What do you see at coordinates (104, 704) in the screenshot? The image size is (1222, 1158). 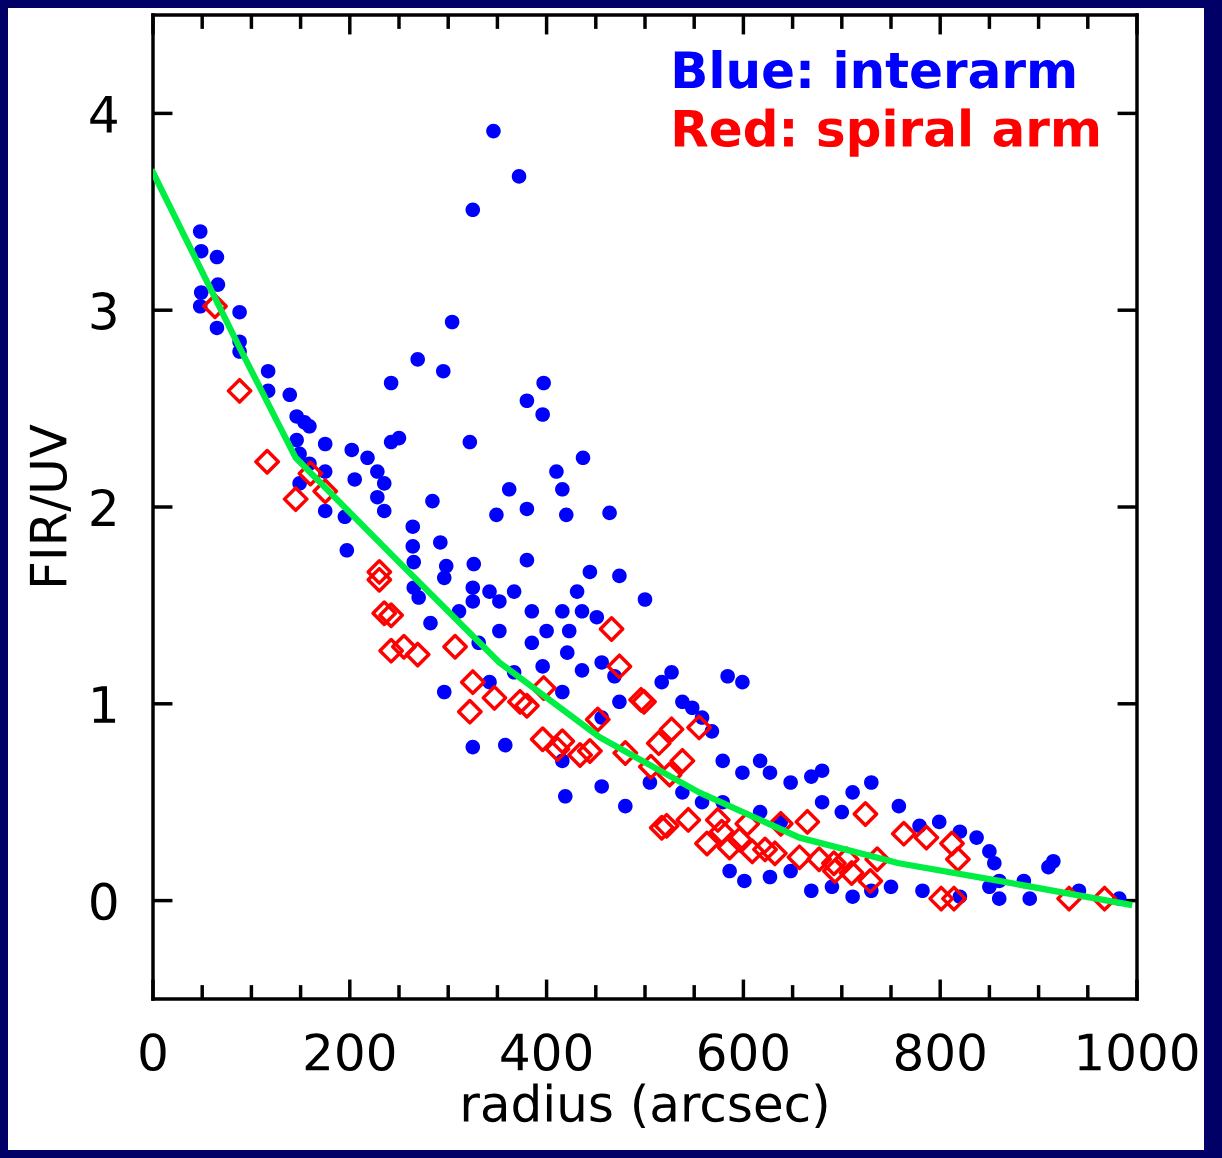 I see `y-tick-label: 1` at bounding box center [104, 704].